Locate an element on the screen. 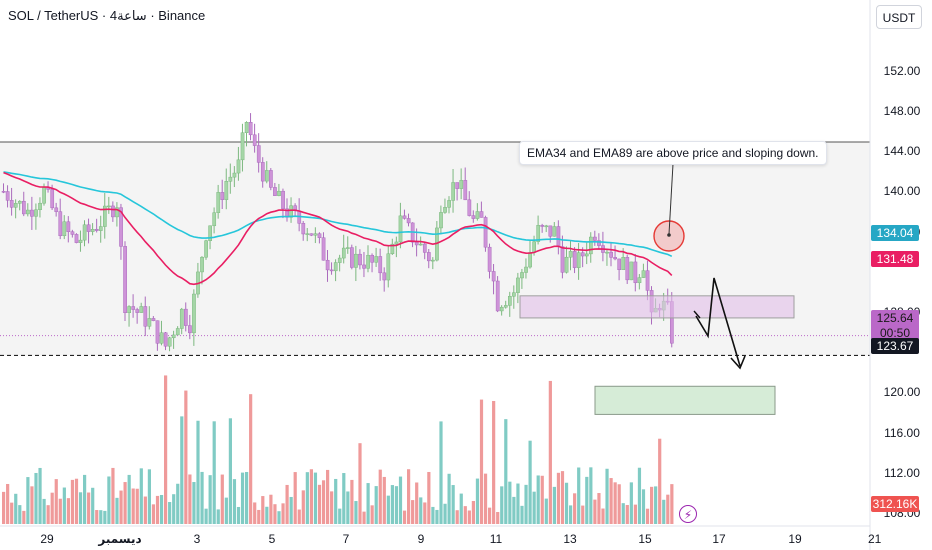 The image size is (932, 550). projection-start is located at coordinates (697, 314).